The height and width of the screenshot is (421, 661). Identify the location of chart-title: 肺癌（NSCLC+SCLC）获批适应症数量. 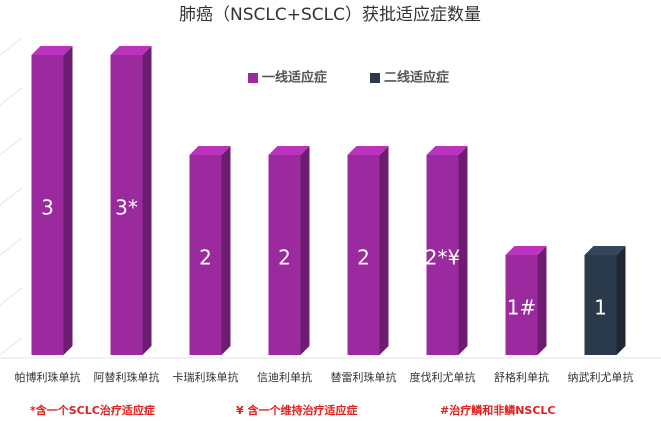
(330, 15).